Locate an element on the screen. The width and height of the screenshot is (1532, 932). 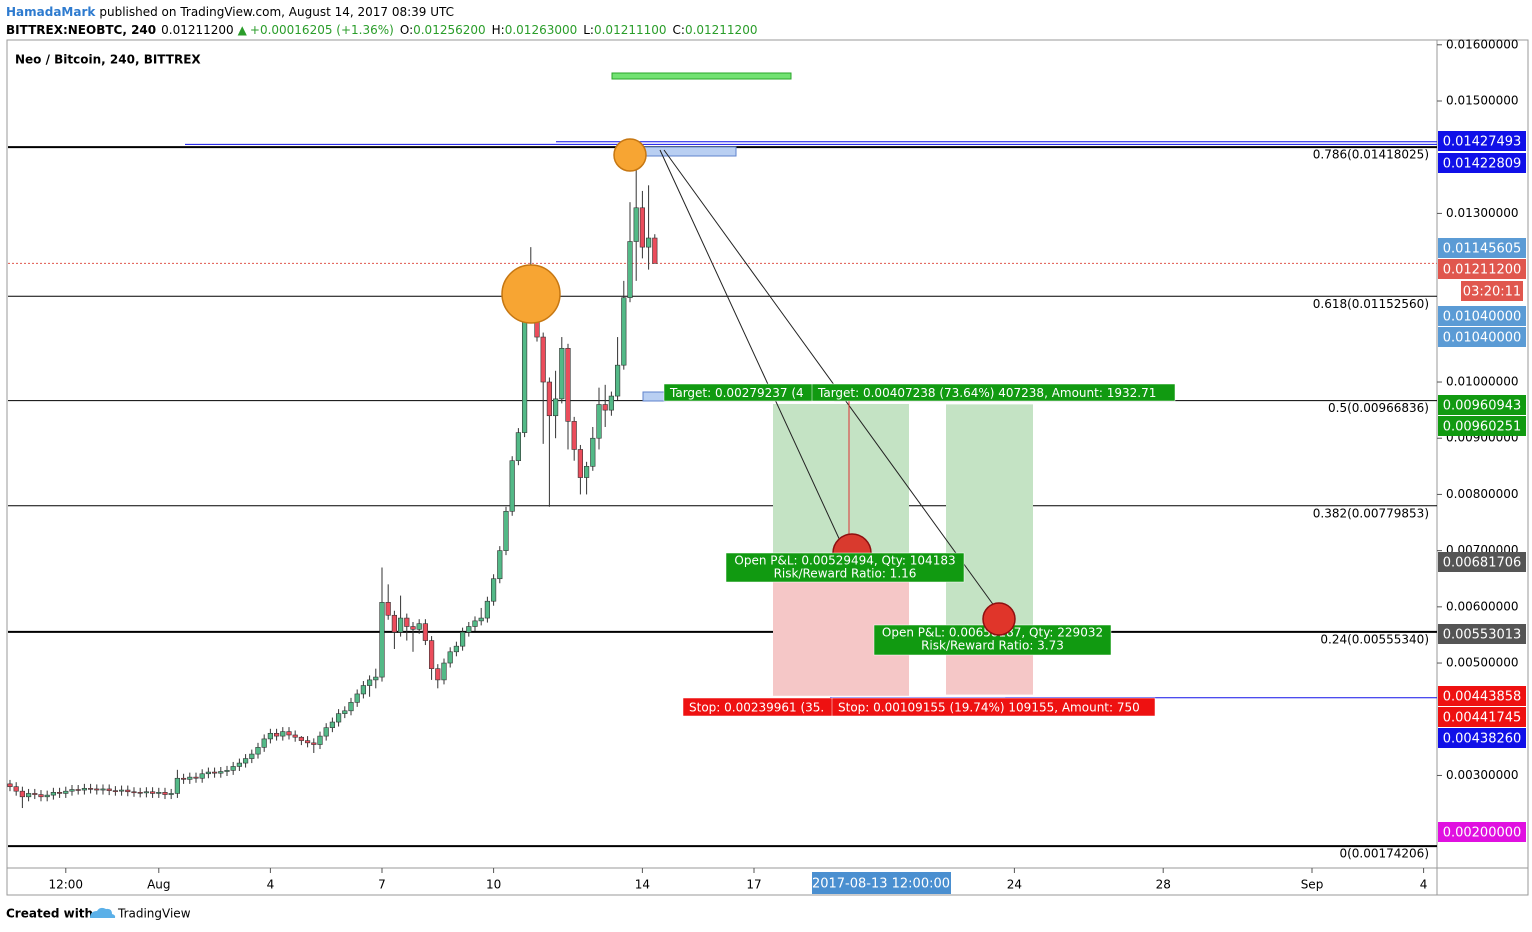
open: 0.01256200 is located at coordinates (449, 30).